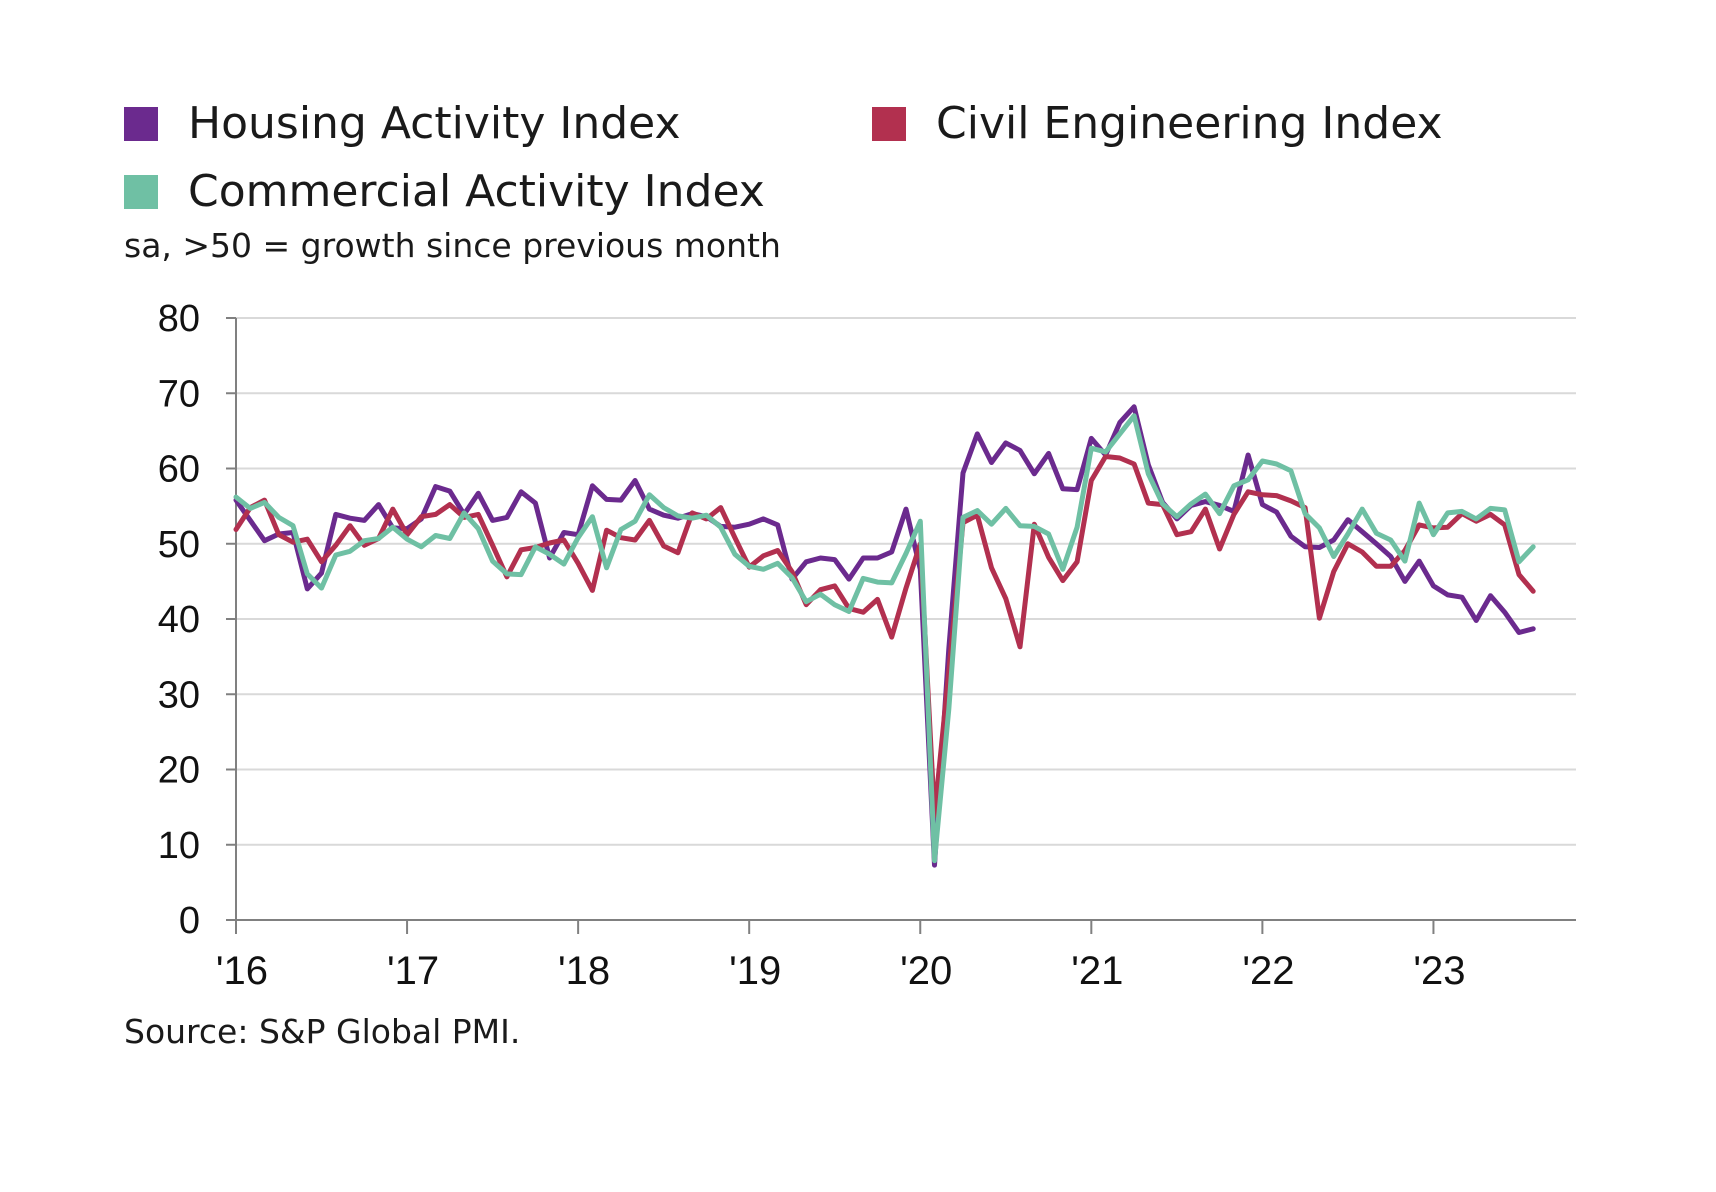  Describe the element at coordinates (452, 245) in the screenshot. I see `chart-subtitle: sa, >50 = growth since previous month` at that location.